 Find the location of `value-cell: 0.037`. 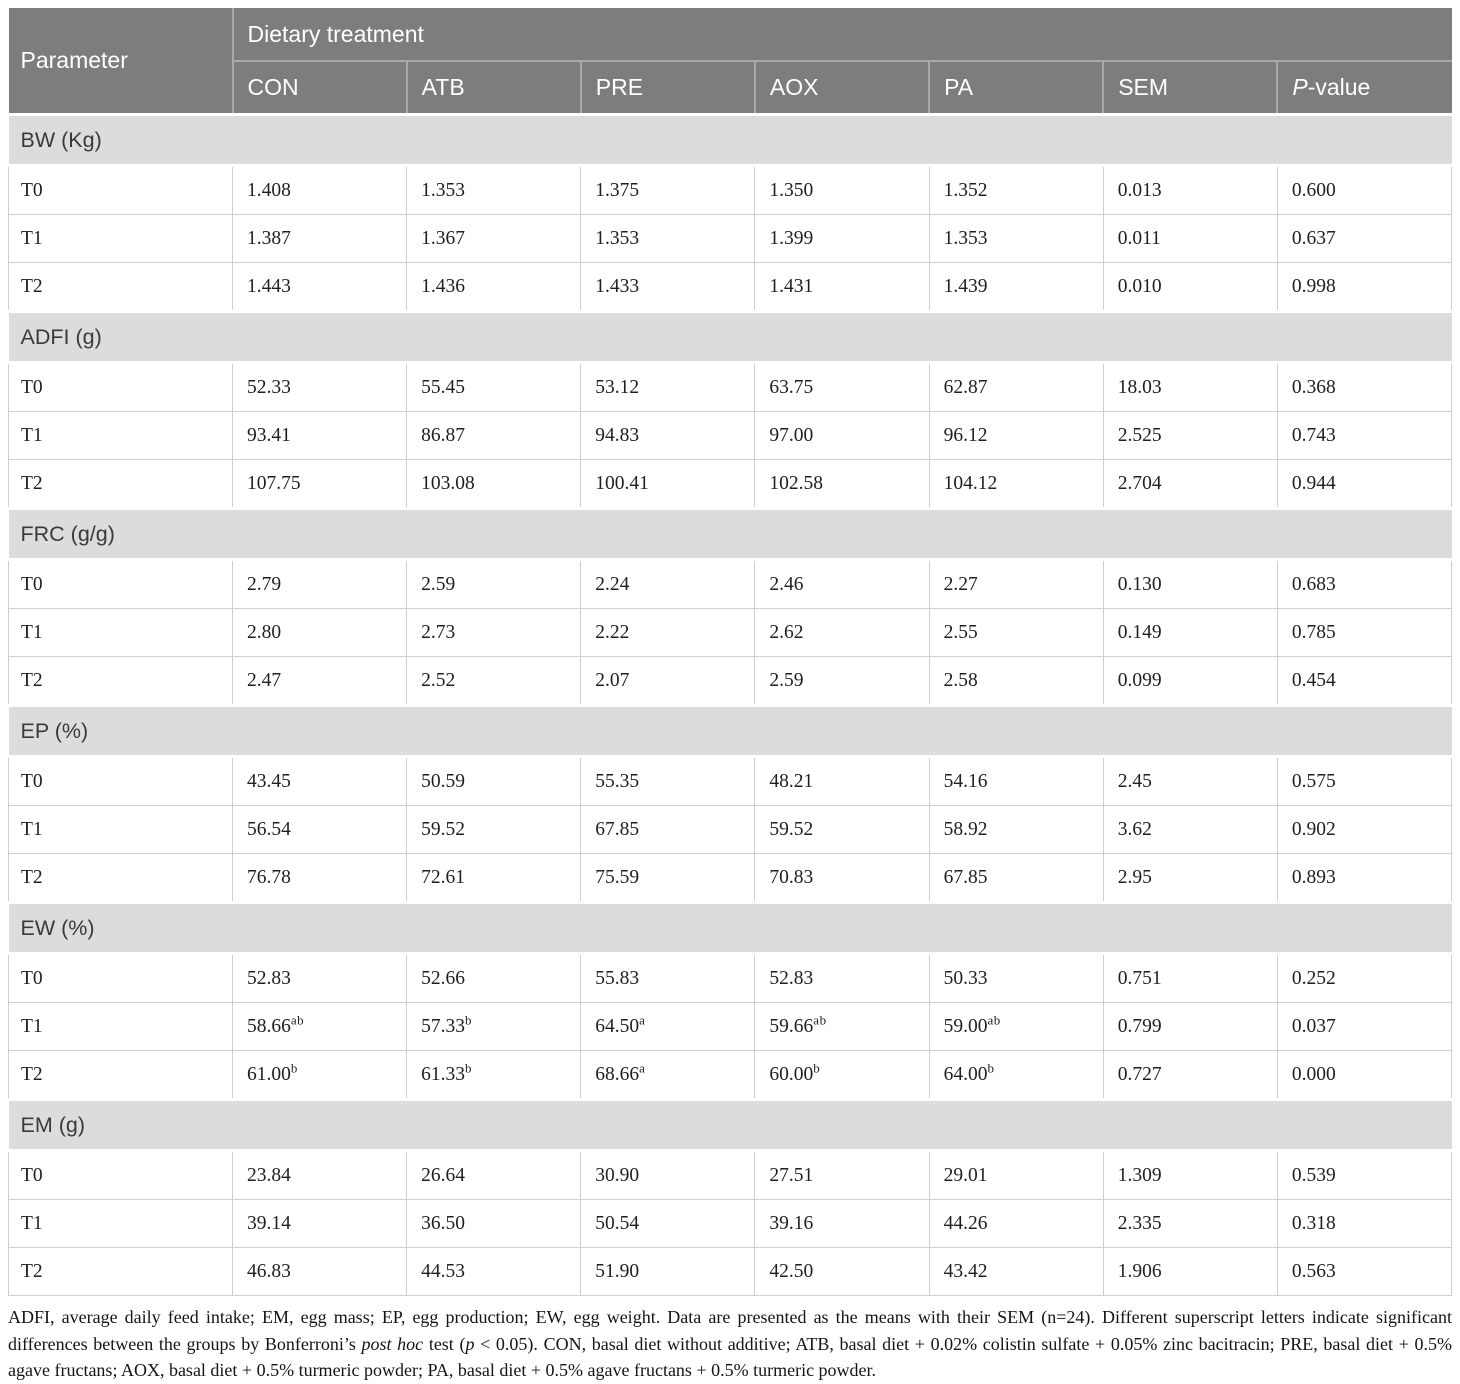

value-cell: 0.037 is located at coordinates (1364, 1026).